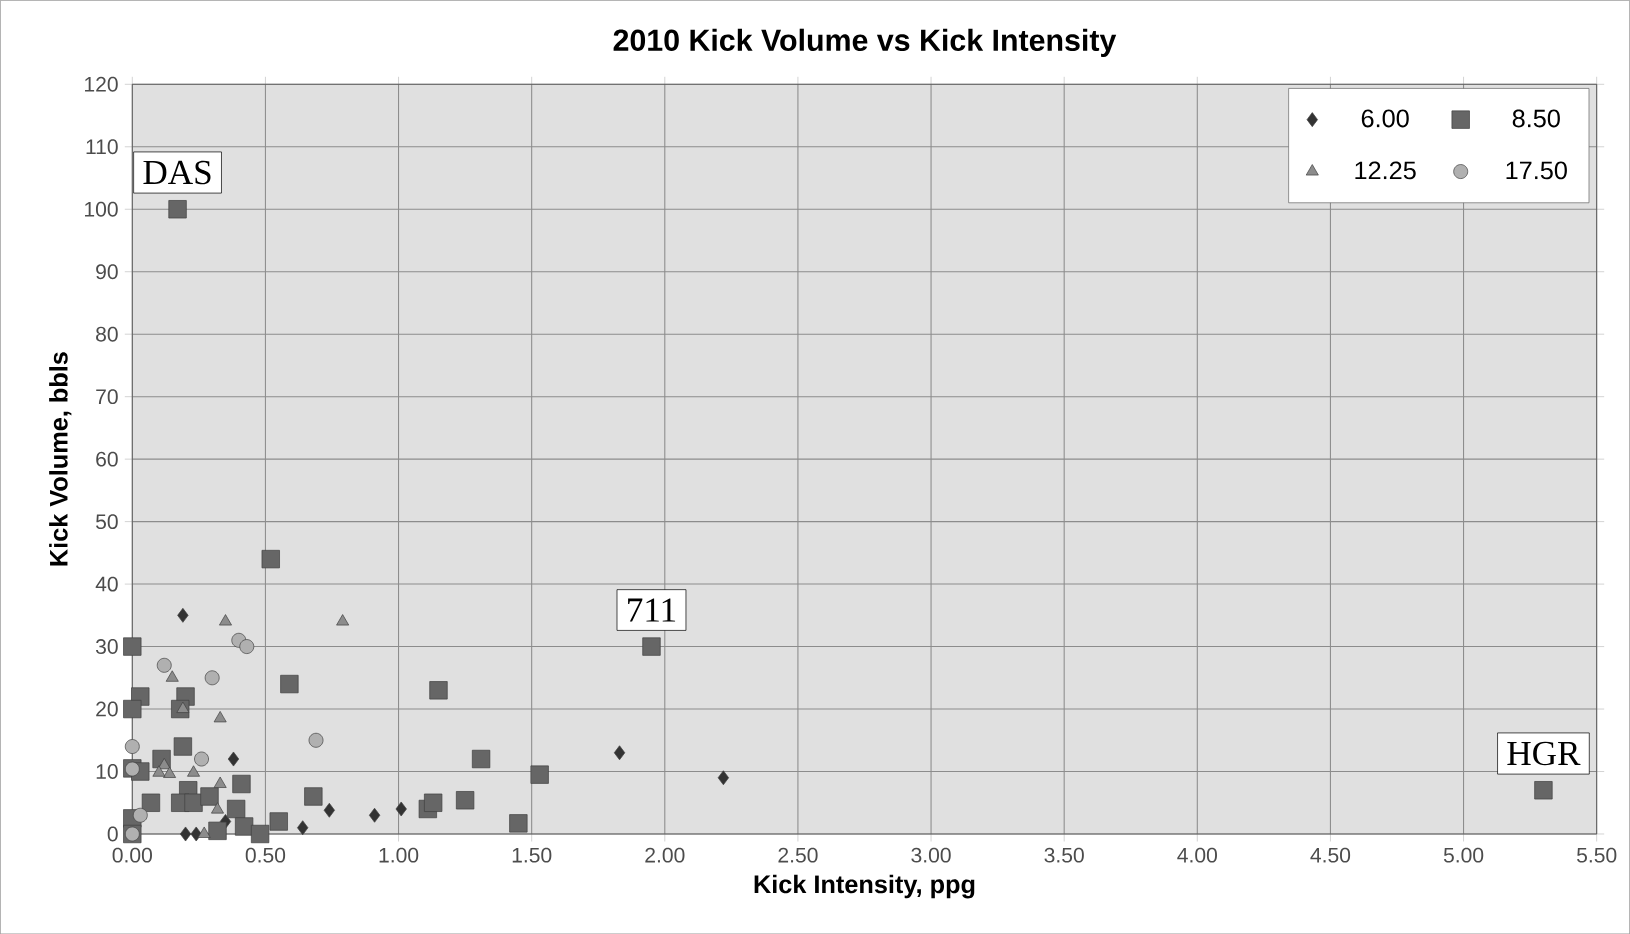  Describe the element at coordinates (107, 709) in the screenshot. I see `y-tick-label: 20` at that location.